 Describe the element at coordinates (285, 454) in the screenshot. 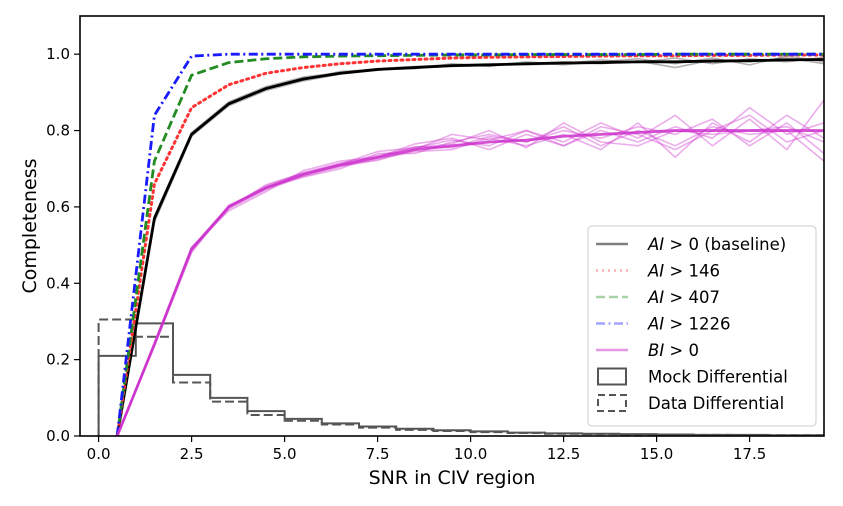

I see `x-tick-label: 5.0` at that location.